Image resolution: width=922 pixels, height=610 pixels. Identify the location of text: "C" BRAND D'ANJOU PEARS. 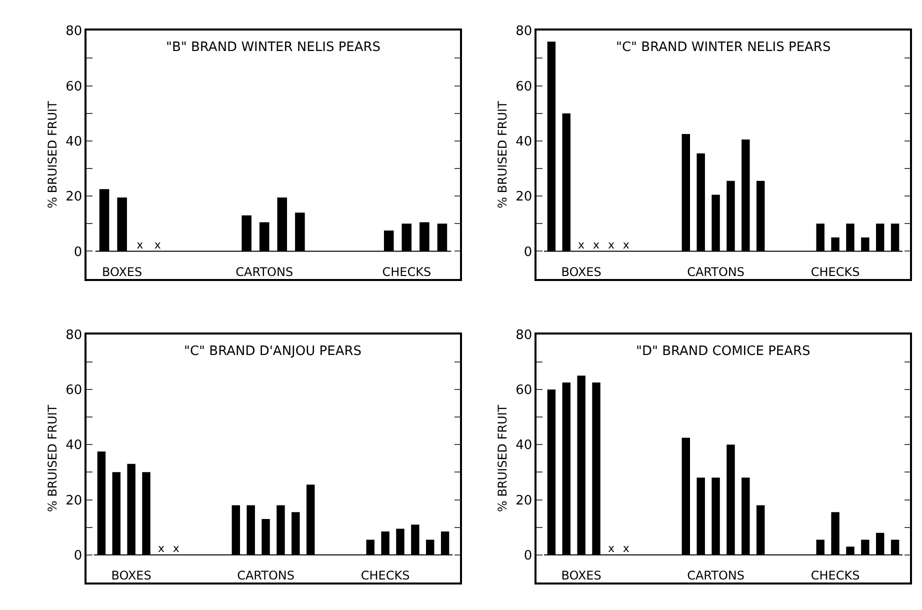
(273, 351).